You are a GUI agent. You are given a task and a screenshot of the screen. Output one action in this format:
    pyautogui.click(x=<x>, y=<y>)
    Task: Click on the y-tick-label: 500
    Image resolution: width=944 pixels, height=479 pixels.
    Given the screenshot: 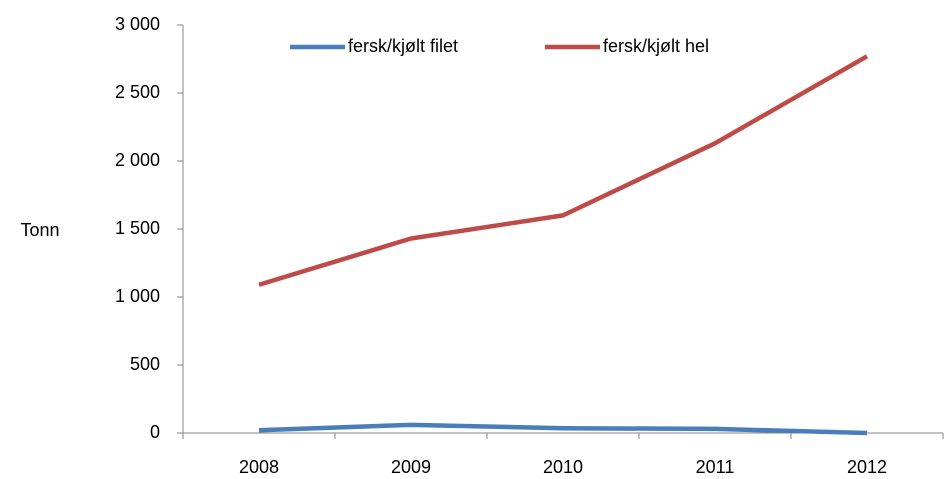 What is the action you would take?
    pyautogui.click(x=145, y=364)
    